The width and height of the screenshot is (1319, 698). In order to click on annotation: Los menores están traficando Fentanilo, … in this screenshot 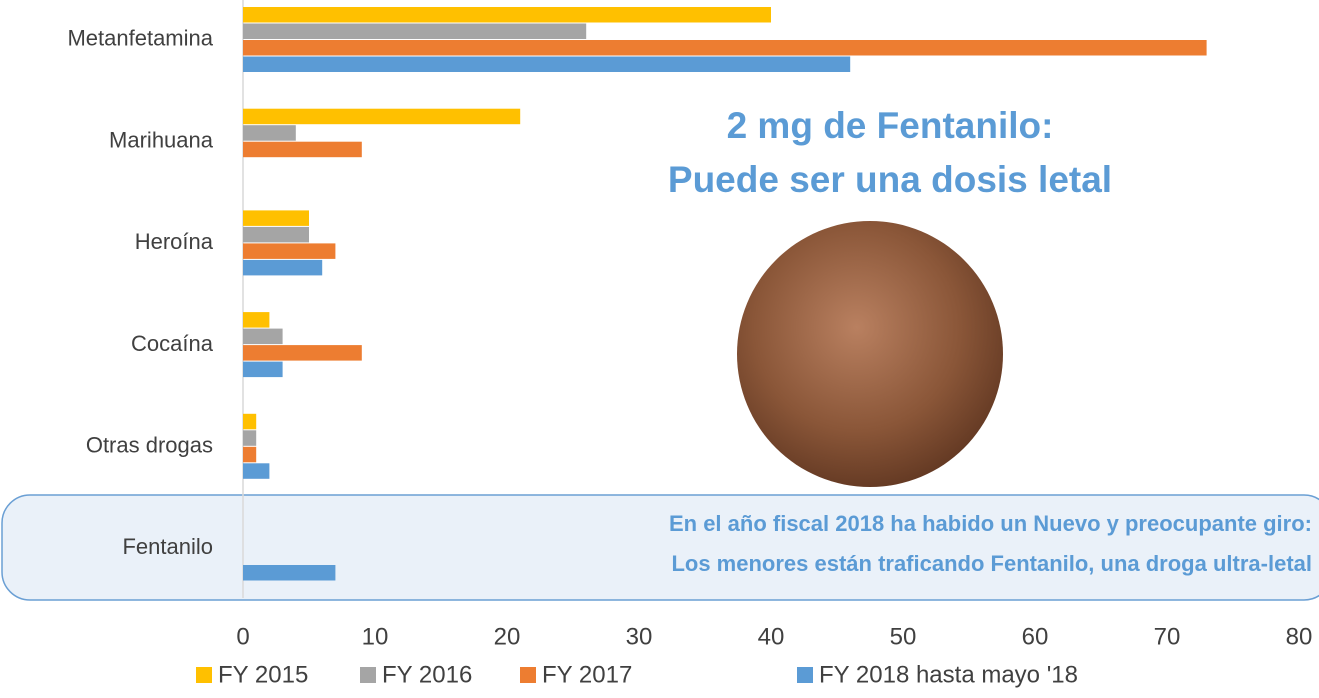, I will do `click(991, 563)`.